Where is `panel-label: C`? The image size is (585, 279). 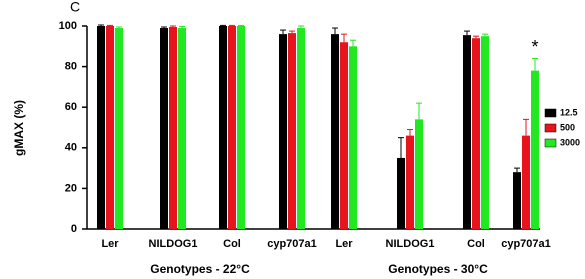
panel-label: C is located at coordinates (75, 7).